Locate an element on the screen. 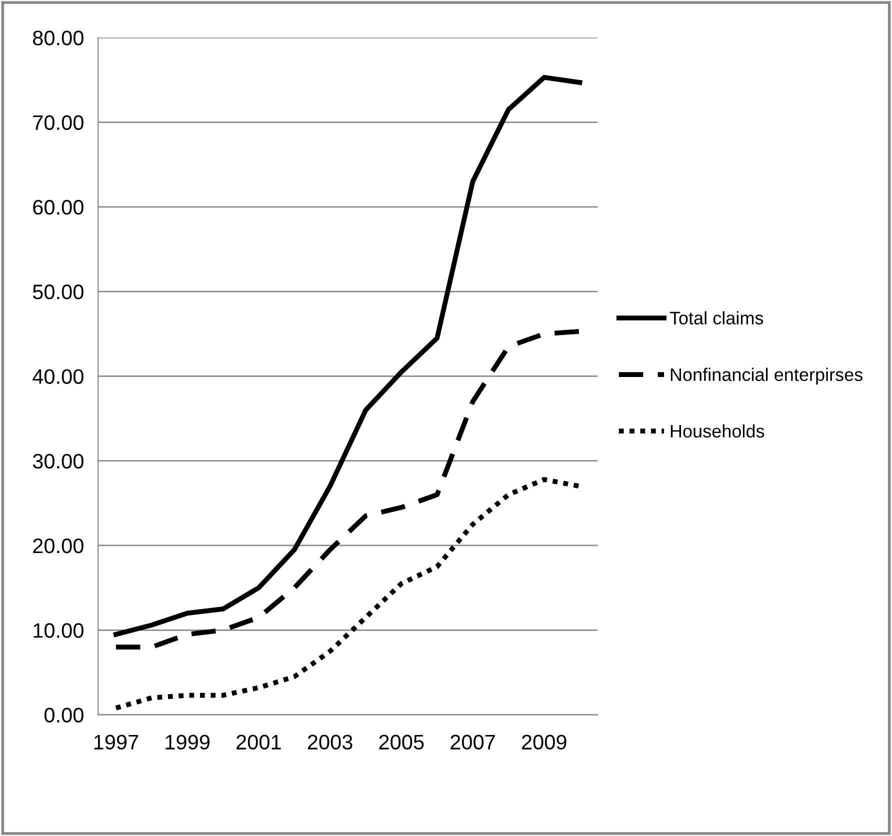 This screenshot has width=892, height=836. y-tick-label: 30.00 is located at coordinates (58, 461).